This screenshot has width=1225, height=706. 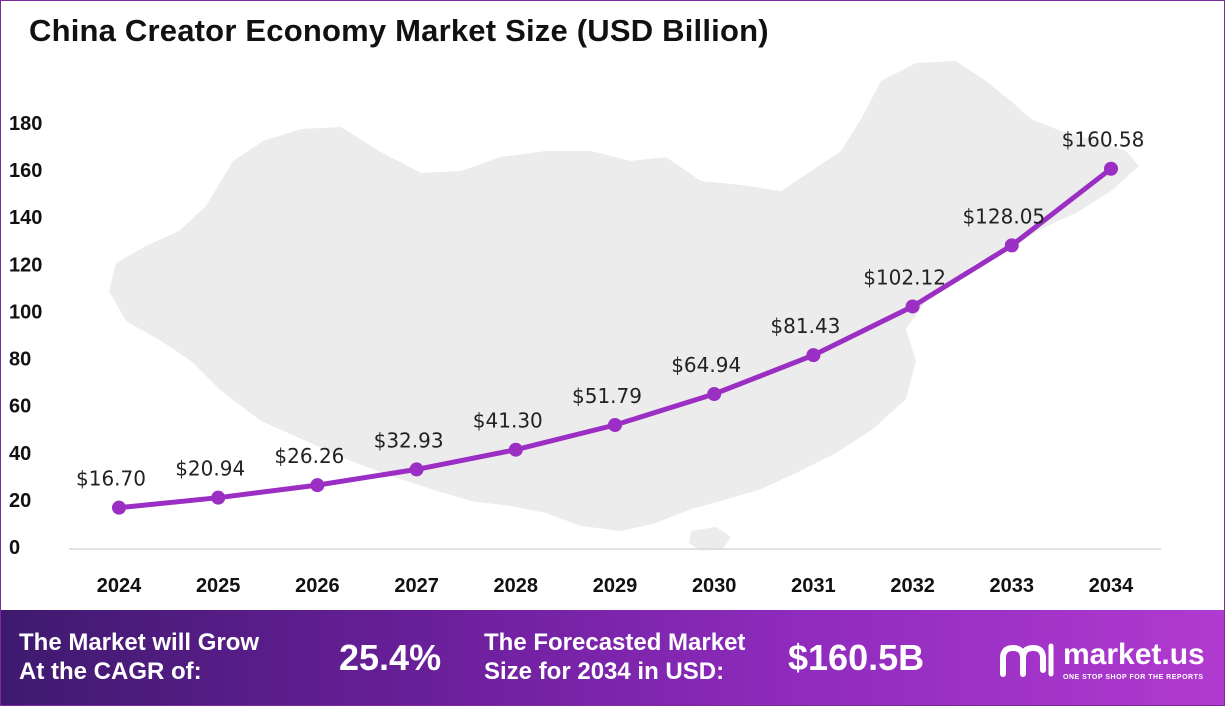 I want to click on y-tick-label: 0, so click(x=14, y=548).